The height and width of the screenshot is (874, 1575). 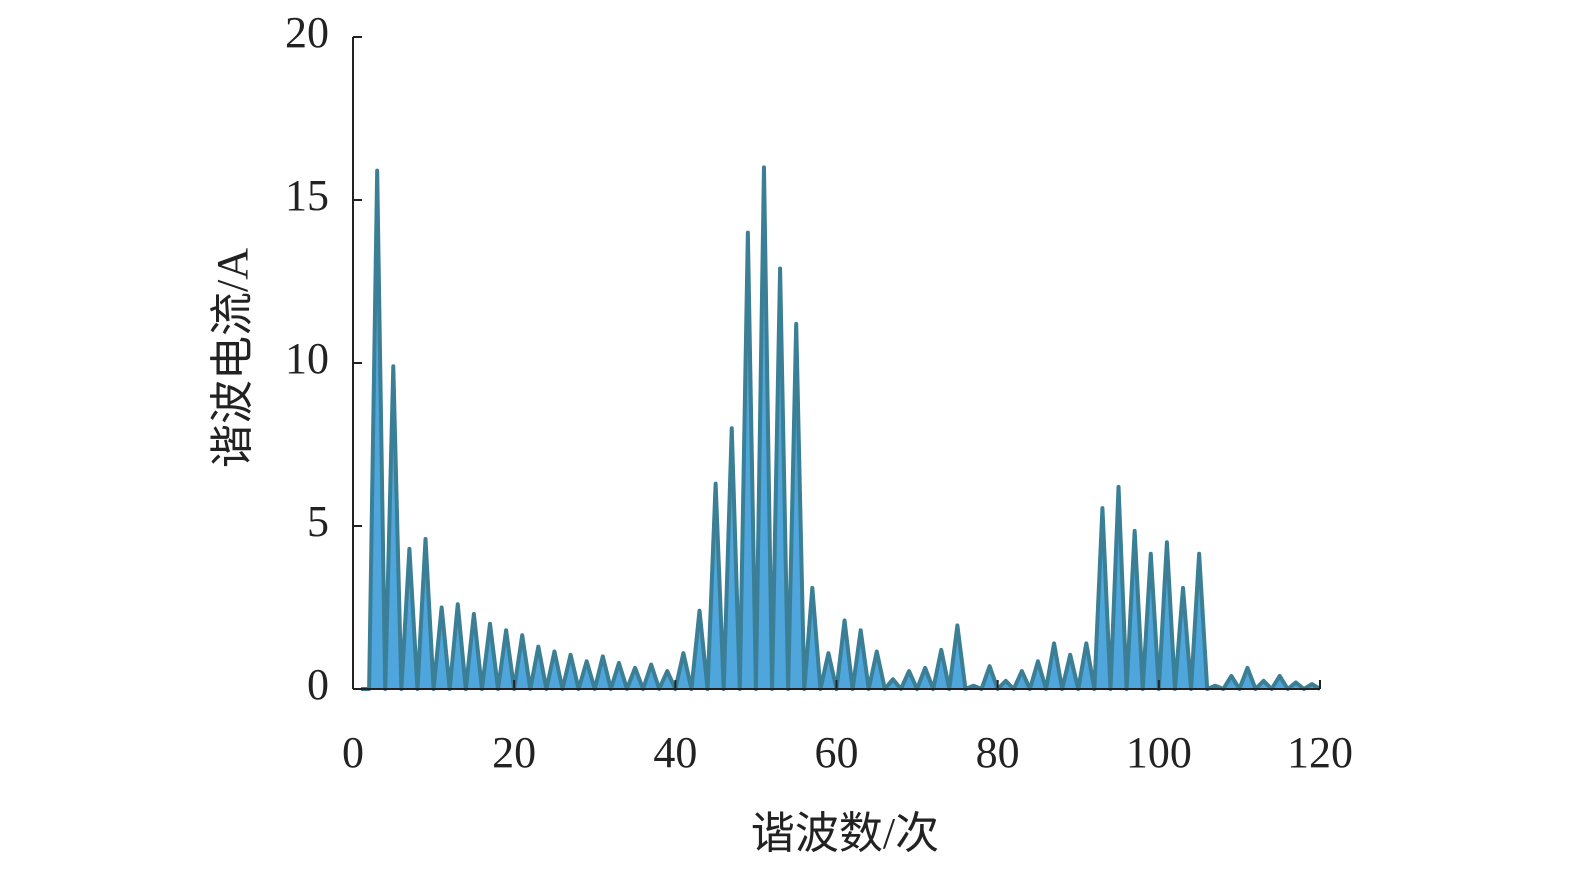 I want to click on y-axis-label: 谐波电流/A, so click(x=232, y=358).